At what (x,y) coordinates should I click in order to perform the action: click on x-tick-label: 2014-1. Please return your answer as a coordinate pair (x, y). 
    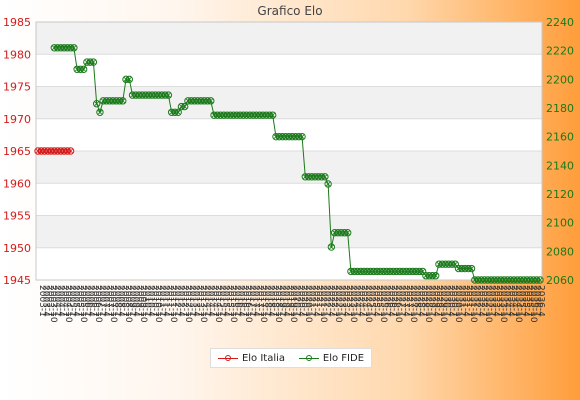
    Looking at the image, I should click on (207, 301).